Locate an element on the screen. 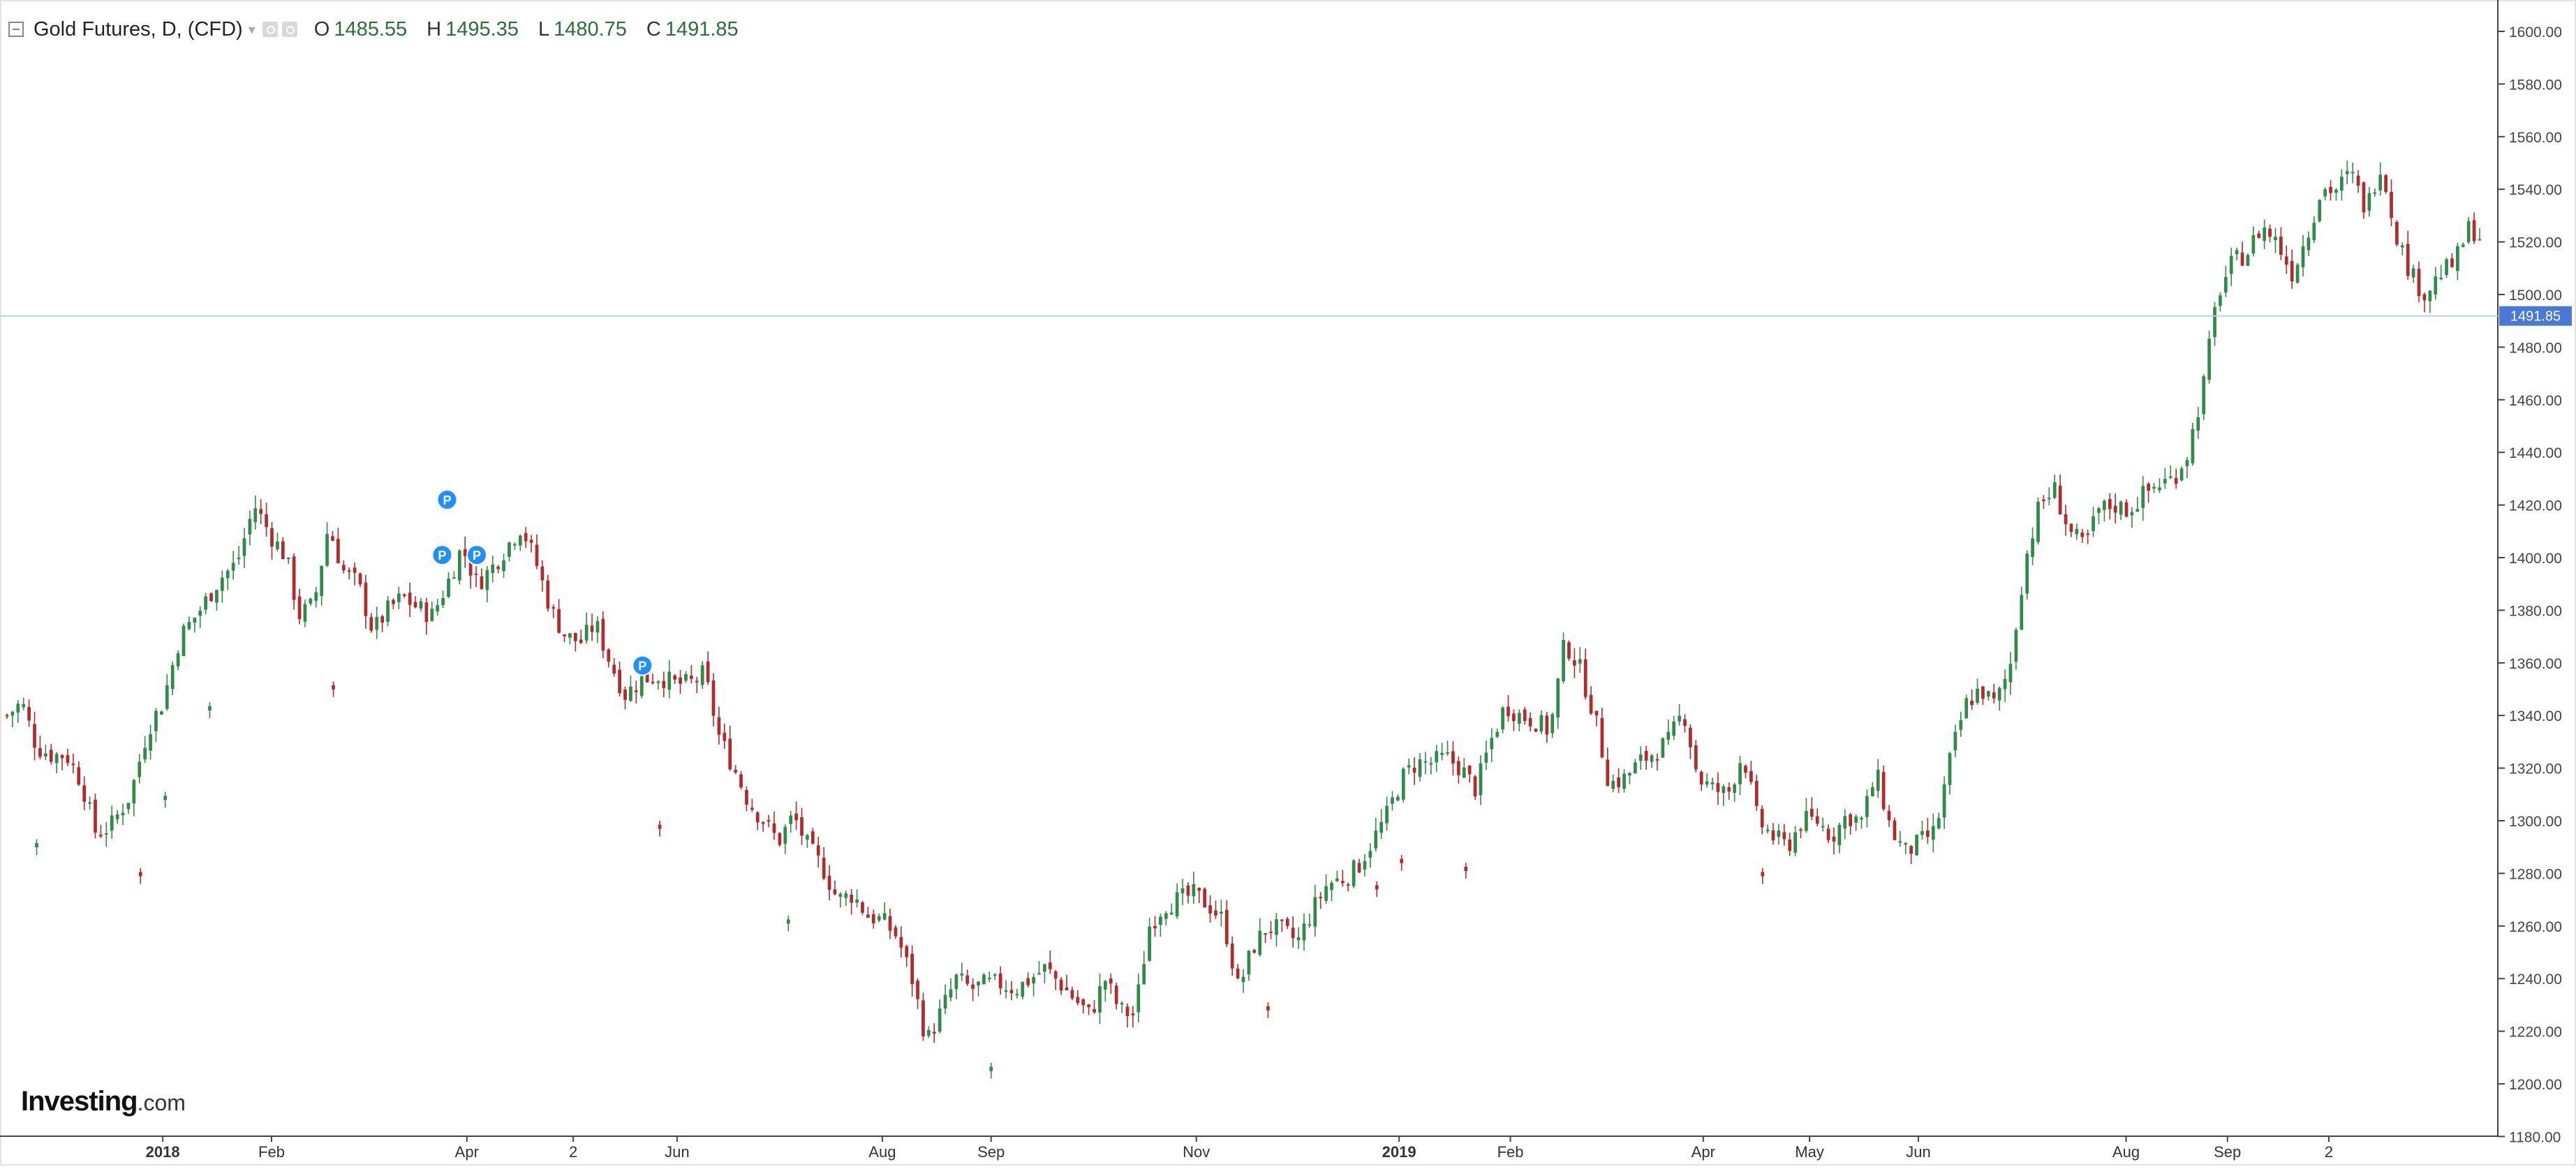 Image resolution: width=2576 pixels, height=1169 pixels. investing-logo: Investing.com is located at coordinates (103, 1101).